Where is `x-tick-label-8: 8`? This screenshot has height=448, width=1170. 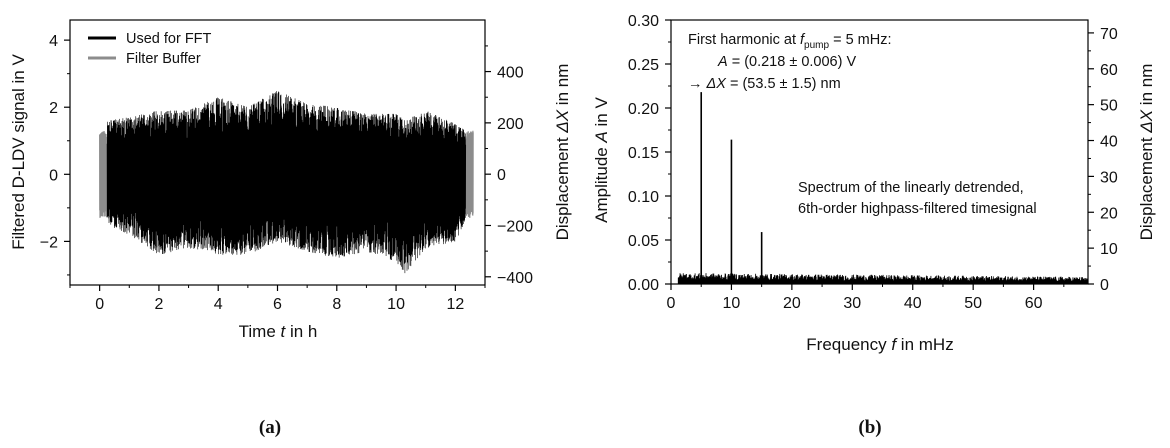
x-tick-label-8: 8 is located at coordinates (336, 304).